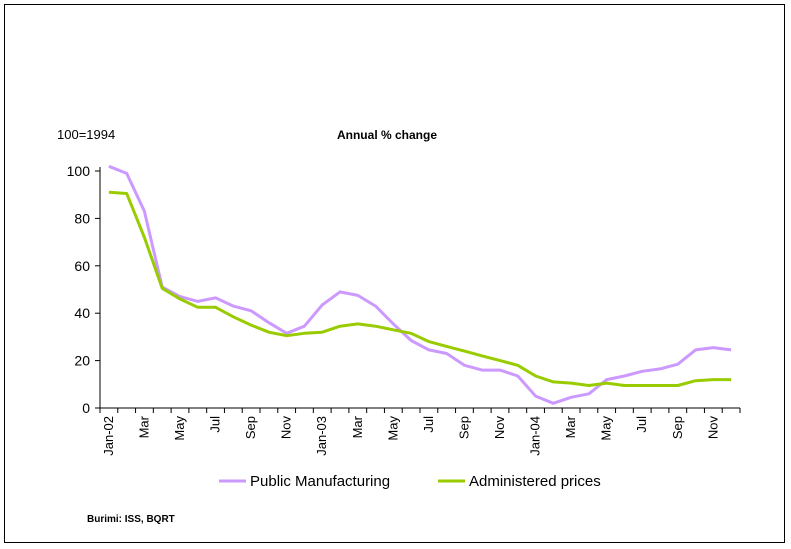  I want to click on y-tick-label: 0, so click(86, 408).